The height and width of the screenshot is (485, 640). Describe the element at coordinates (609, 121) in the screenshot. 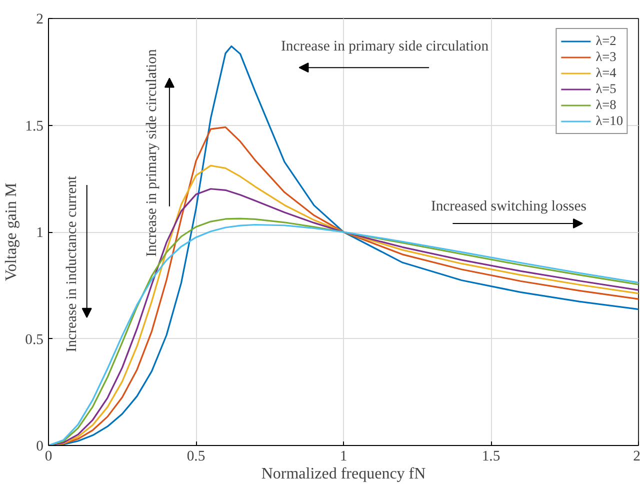

I see `legend-label: λ=10` at that location.